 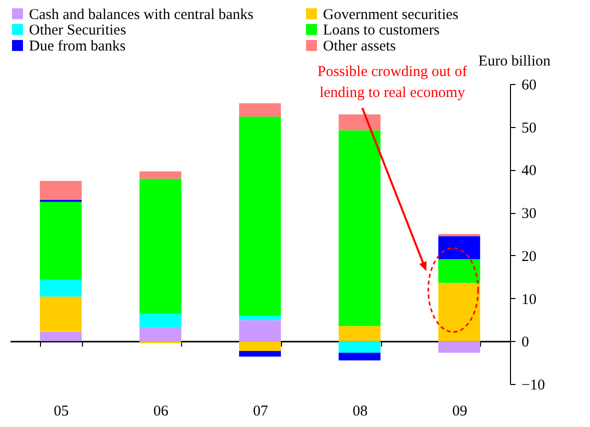 What do you see at coordinates (525, 342) in the screenshot?
I see `y-tick-label: 0` at bounding box center [525, 342].